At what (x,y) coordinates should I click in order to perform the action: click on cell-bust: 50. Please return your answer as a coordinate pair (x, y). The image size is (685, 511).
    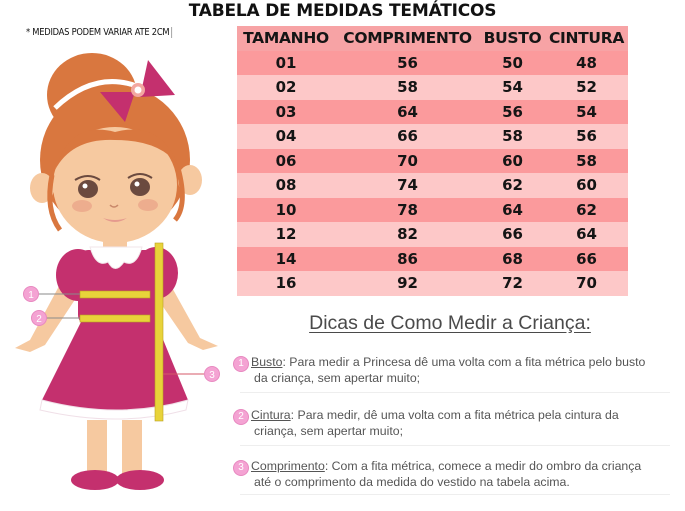
    Looking at the image, I should click on (512, 62).